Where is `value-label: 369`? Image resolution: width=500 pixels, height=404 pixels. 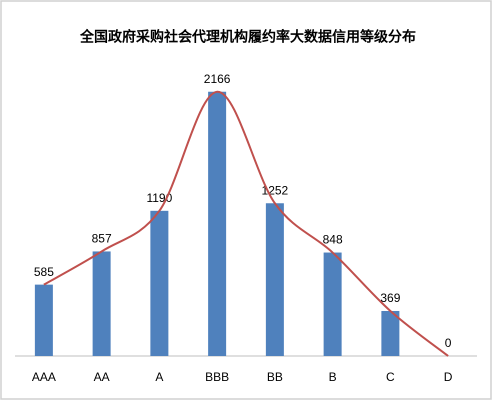
value-label: 369 is located at coordinates (390, 298).